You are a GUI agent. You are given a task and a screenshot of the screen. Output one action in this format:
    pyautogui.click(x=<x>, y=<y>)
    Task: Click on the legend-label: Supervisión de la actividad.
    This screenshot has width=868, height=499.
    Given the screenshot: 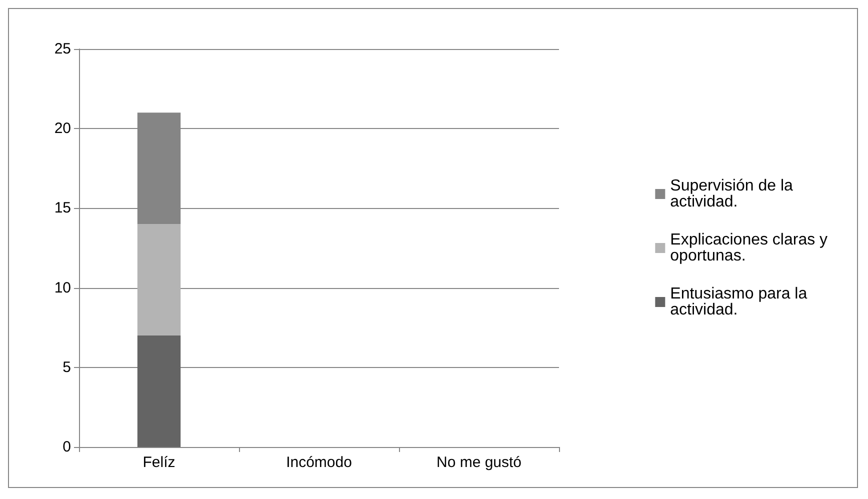 What is the action you would take?
    pyautogui.click(x=734, y=194)
    